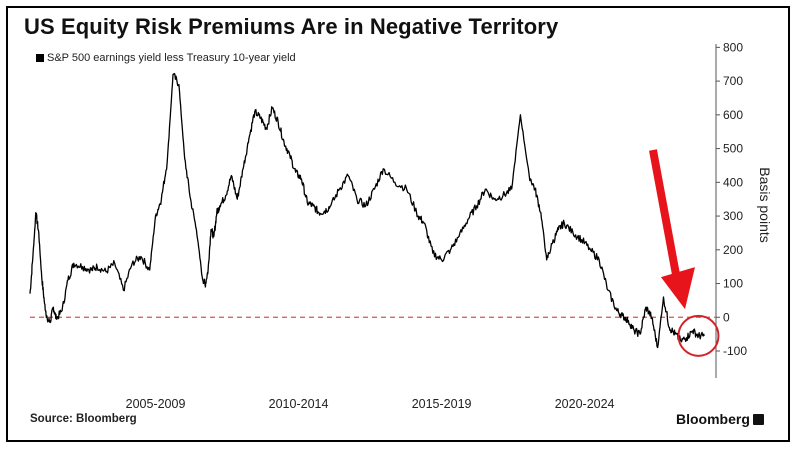 The height and width of the screenshot is (452, 800). I want to click on y-tick-label: 200, so click(733, 250).